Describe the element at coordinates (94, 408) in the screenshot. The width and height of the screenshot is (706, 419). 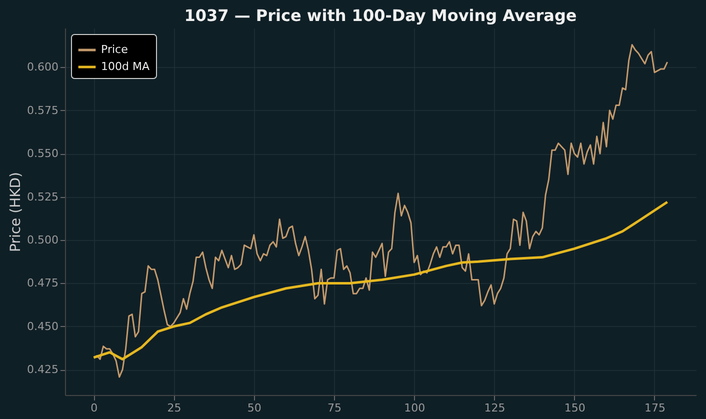
I see `x-tick-label: 0` at that location.